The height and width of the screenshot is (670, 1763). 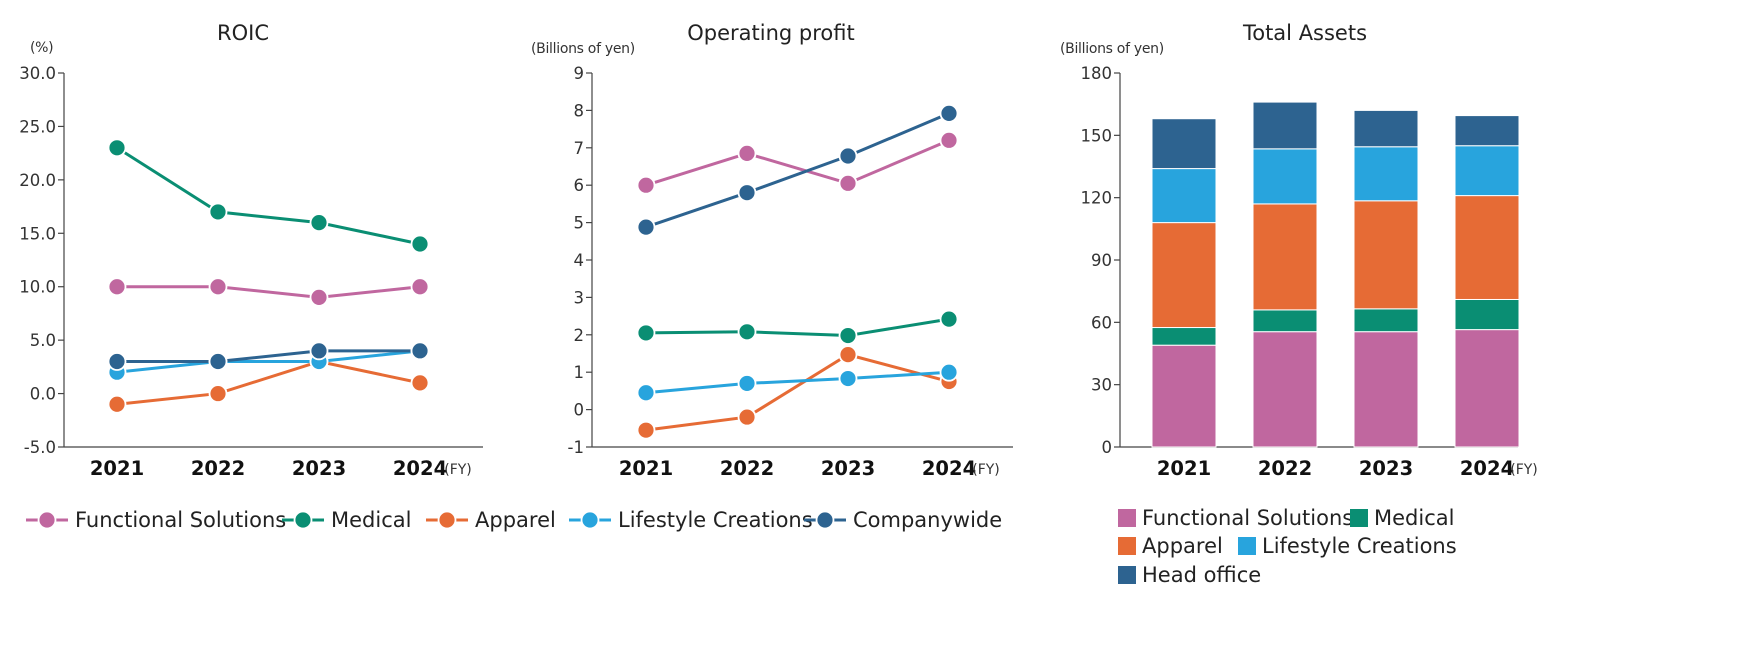 What do you see at coordinates (579, 148) in the screenshot?
I see `operating_profit-y-tick-label: 7` at bounding box center [579, 148].